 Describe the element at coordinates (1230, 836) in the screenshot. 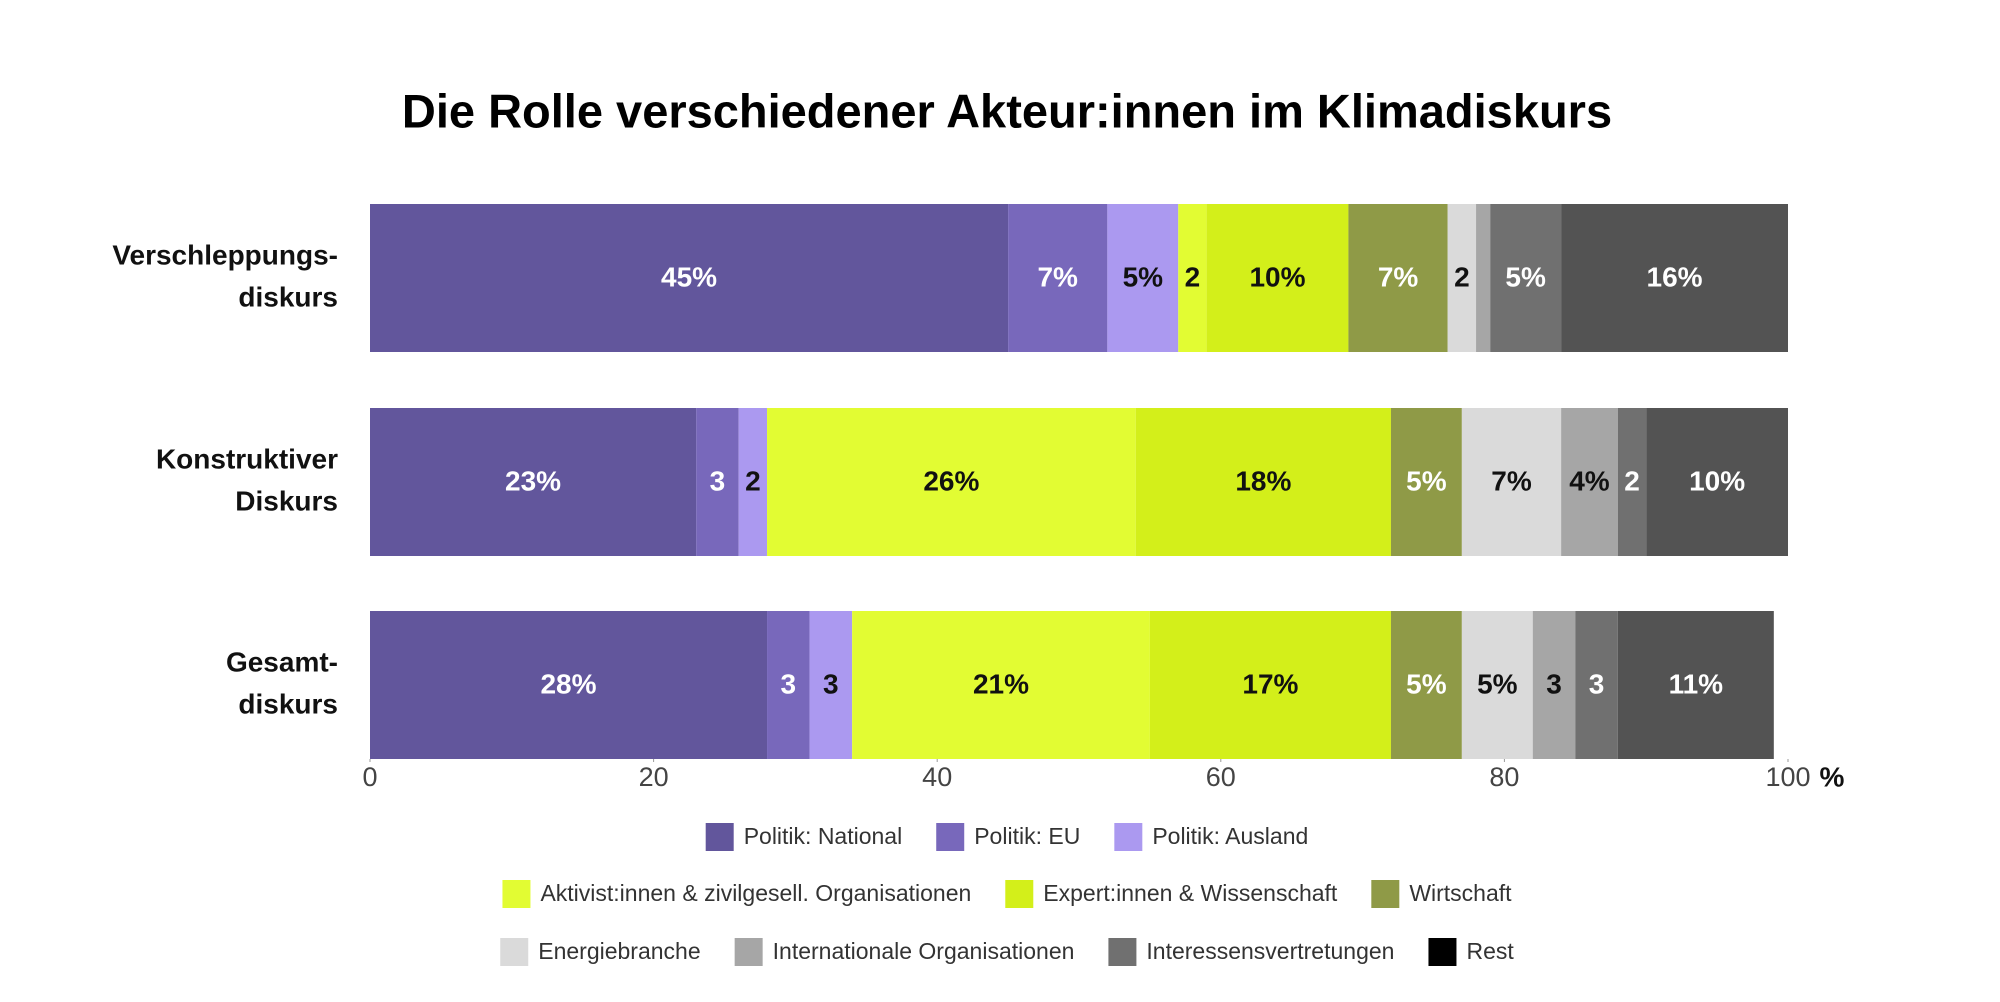

I see `legend-label: Politik: Ausland` at that location.